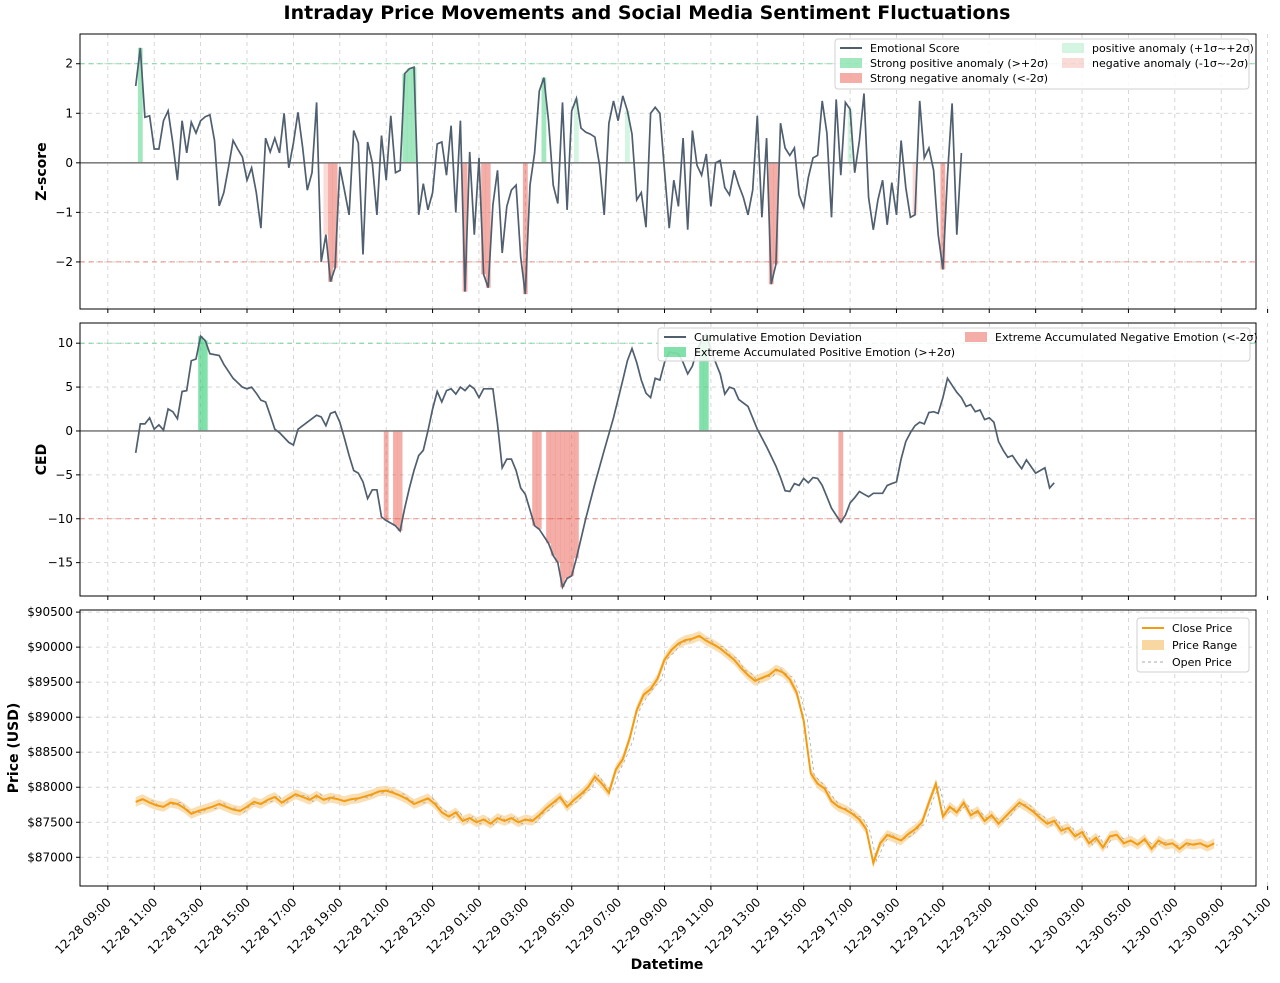 Image resolution: width=1280 pixels, height=983 pixels. Describe the element at coordinates (667, 965) in the screenshot. I see `x-axis-label: Datetime` at that location.